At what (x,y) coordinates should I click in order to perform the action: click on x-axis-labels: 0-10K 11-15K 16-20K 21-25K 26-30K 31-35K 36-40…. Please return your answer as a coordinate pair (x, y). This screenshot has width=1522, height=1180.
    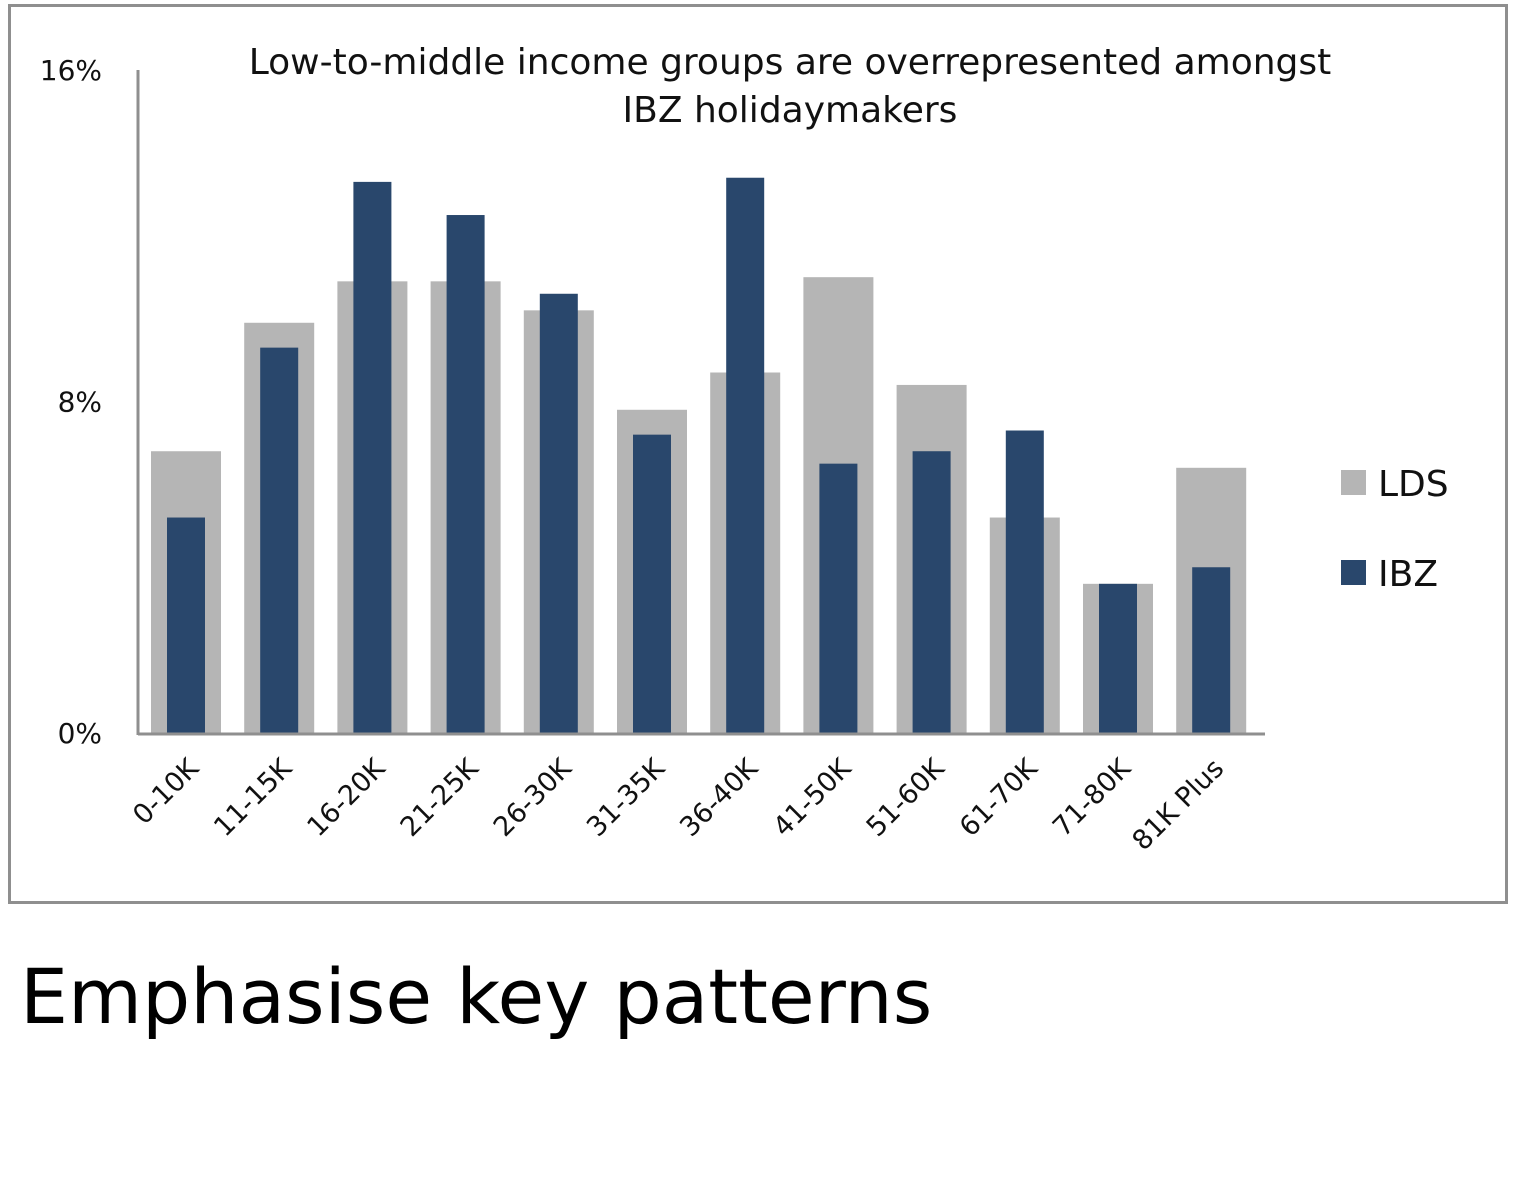
    Looking at the image, I should click on (678, 804).